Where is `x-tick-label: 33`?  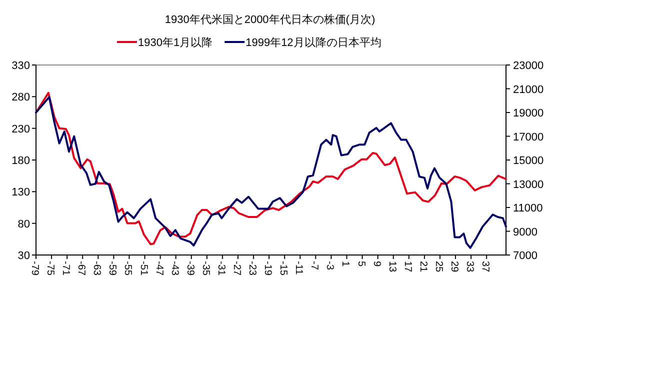
x-tick-label: 33 is located at coordinates (470, 267).